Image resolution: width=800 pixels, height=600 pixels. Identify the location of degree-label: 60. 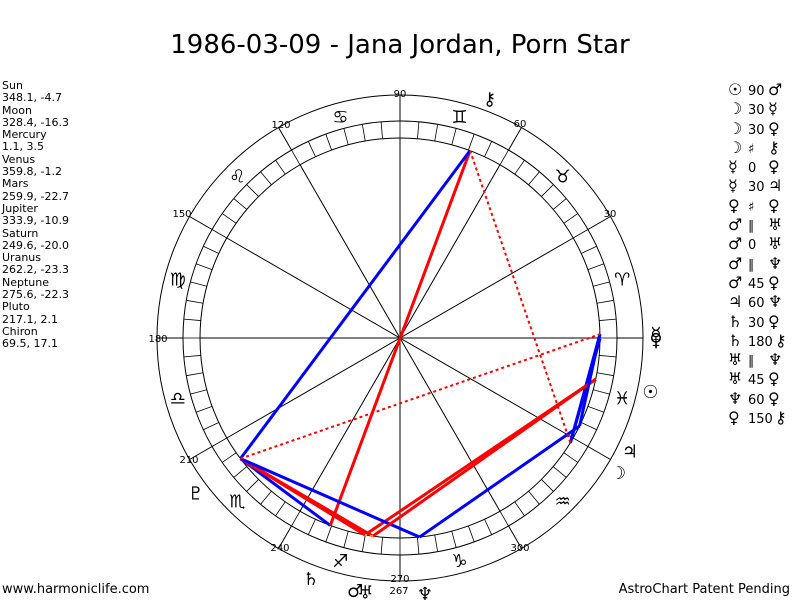
(520, 124).